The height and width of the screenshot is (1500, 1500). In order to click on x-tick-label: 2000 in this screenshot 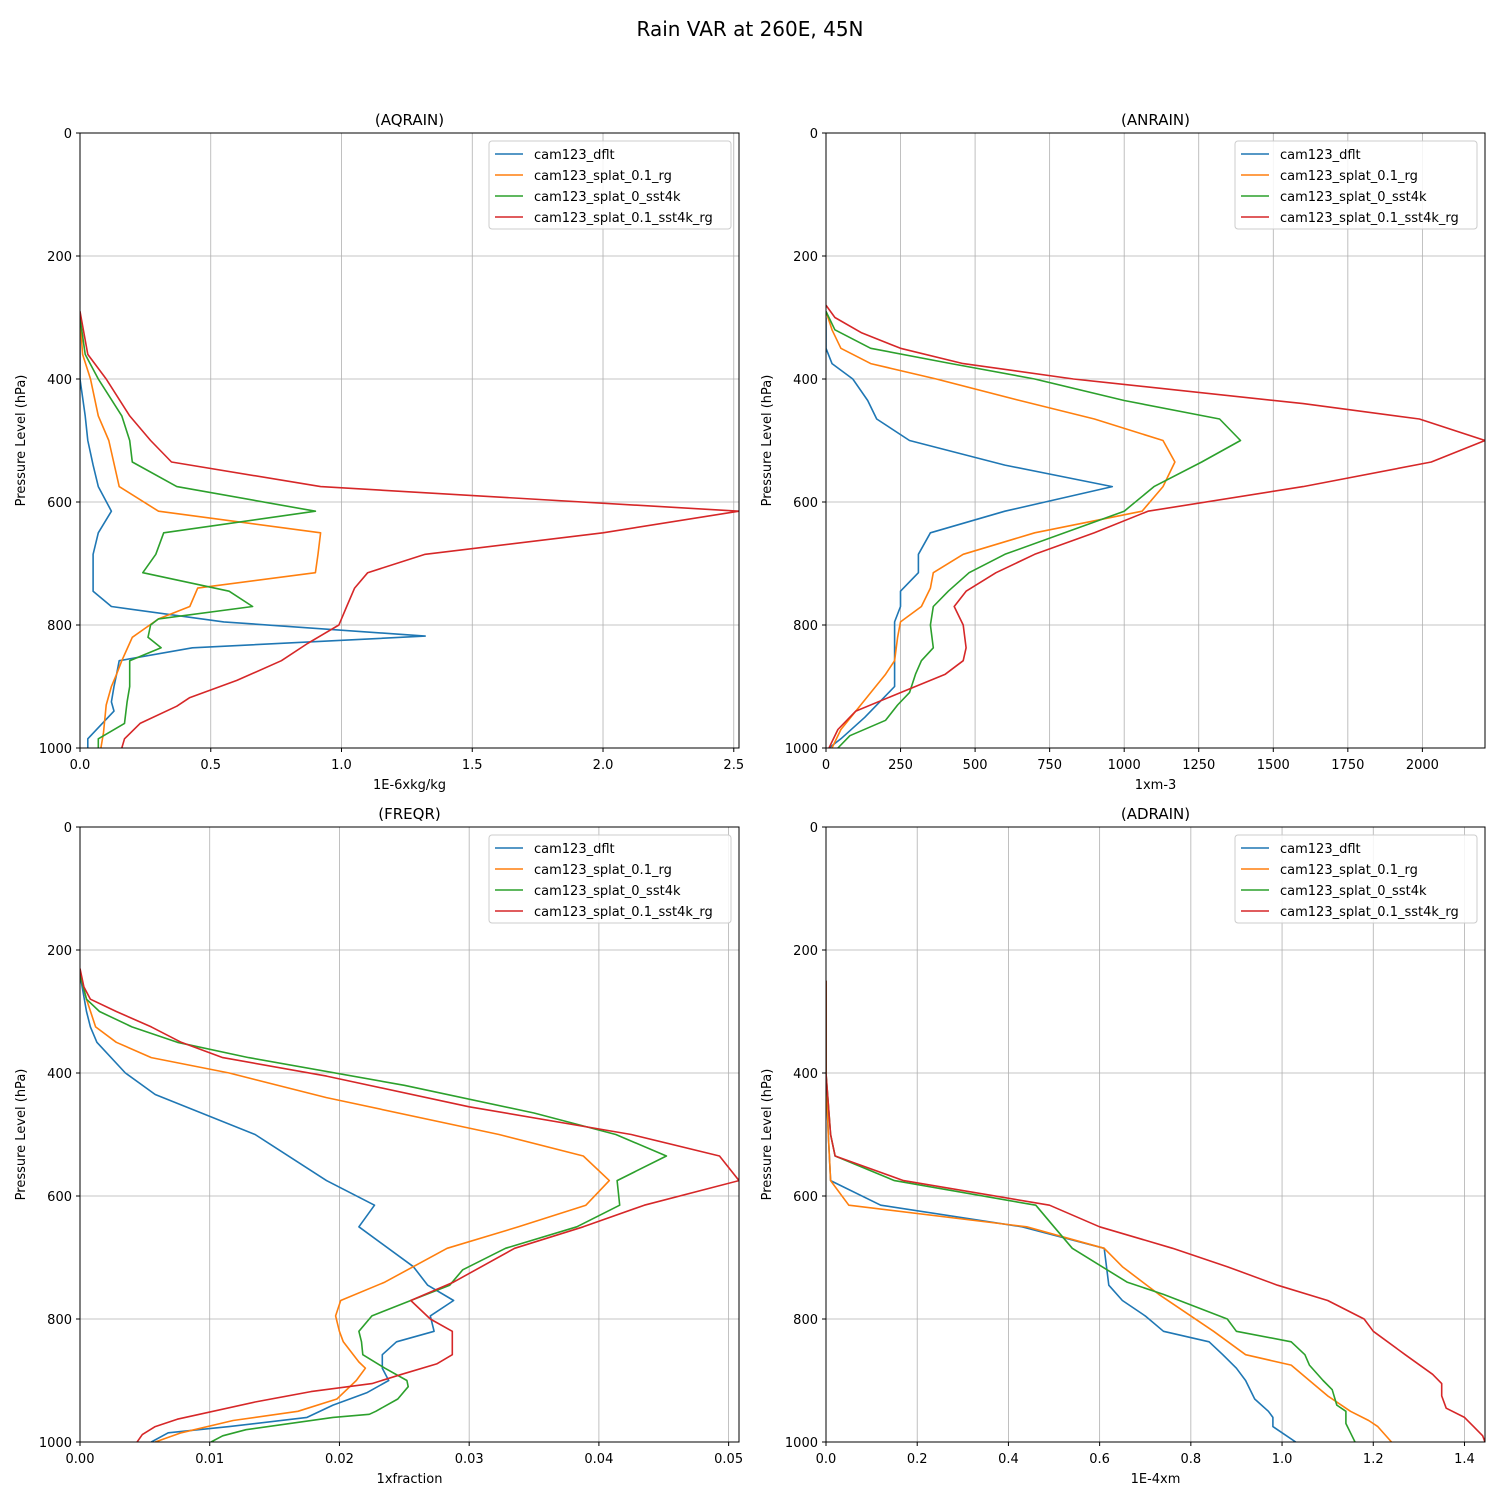, I will do `click(1422, 765)`.